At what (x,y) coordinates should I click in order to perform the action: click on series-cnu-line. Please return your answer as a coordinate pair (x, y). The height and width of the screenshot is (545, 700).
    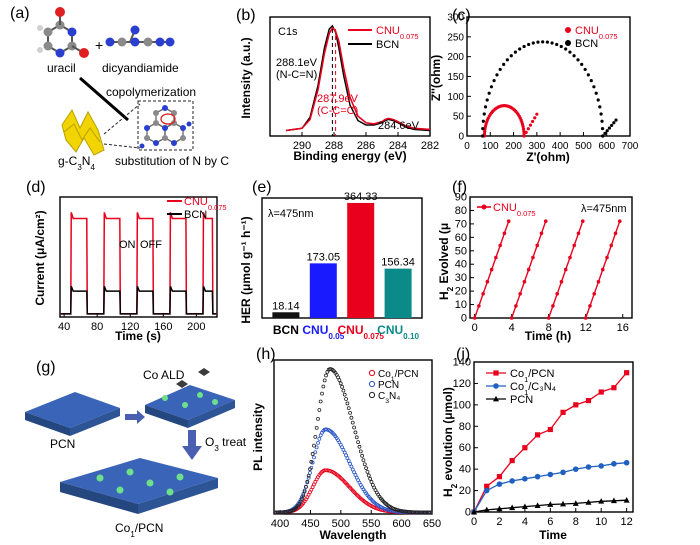
    Looking at the image, I should click on (138, 263).